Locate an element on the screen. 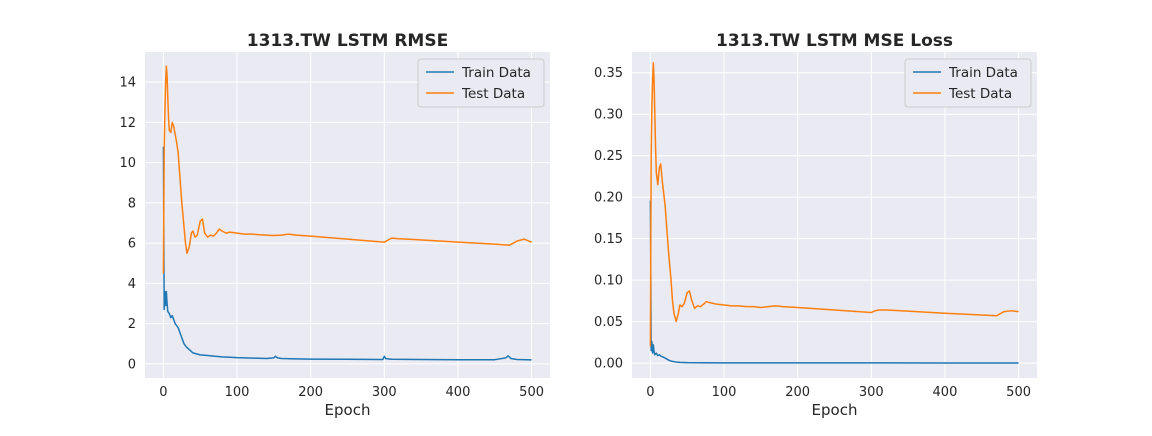 The image size is (1152, 436). y-tick-label: 0.00 is located at coordinates (608, 364).